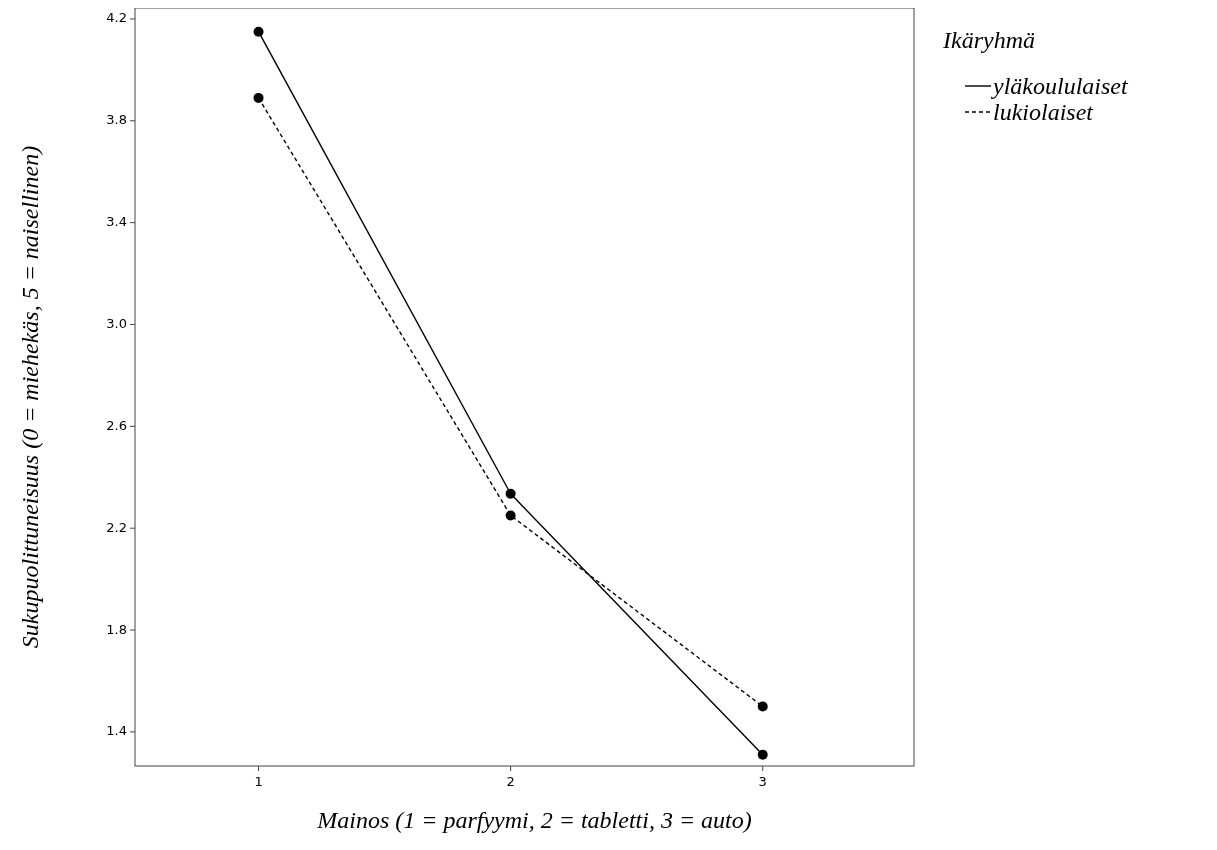 The image size is (1217, 850). What do you see at coordinates (116, 425) in the screenshot?
I see `y-tick-label: 2.6` at bounding box center [116, 425].